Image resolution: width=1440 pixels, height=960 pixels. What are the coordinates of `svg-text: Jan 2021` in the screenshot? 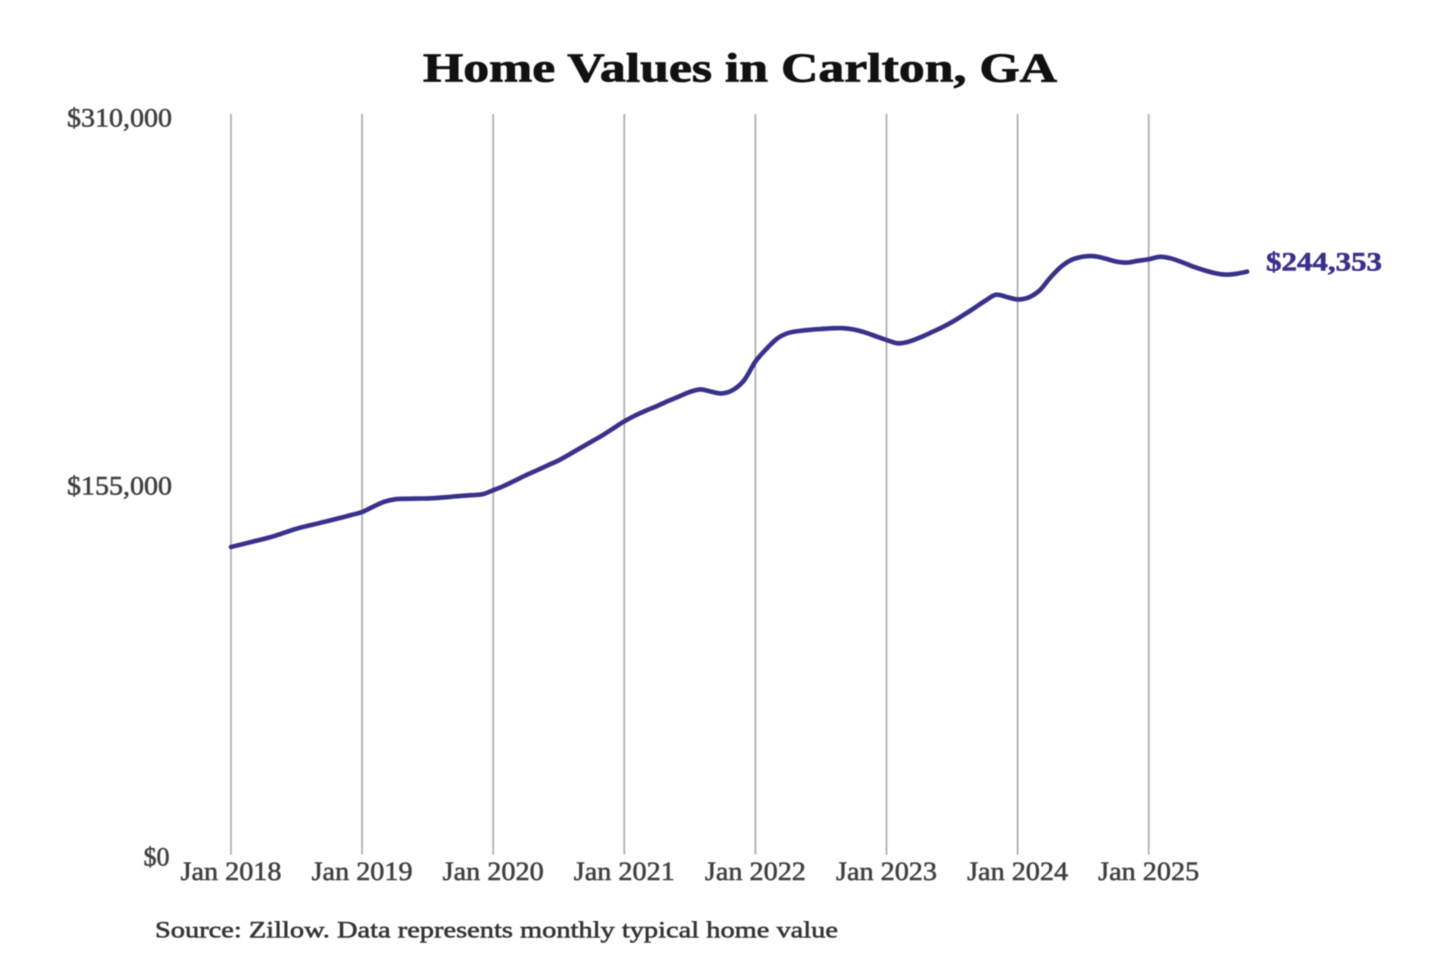 It's located at (624, 871).